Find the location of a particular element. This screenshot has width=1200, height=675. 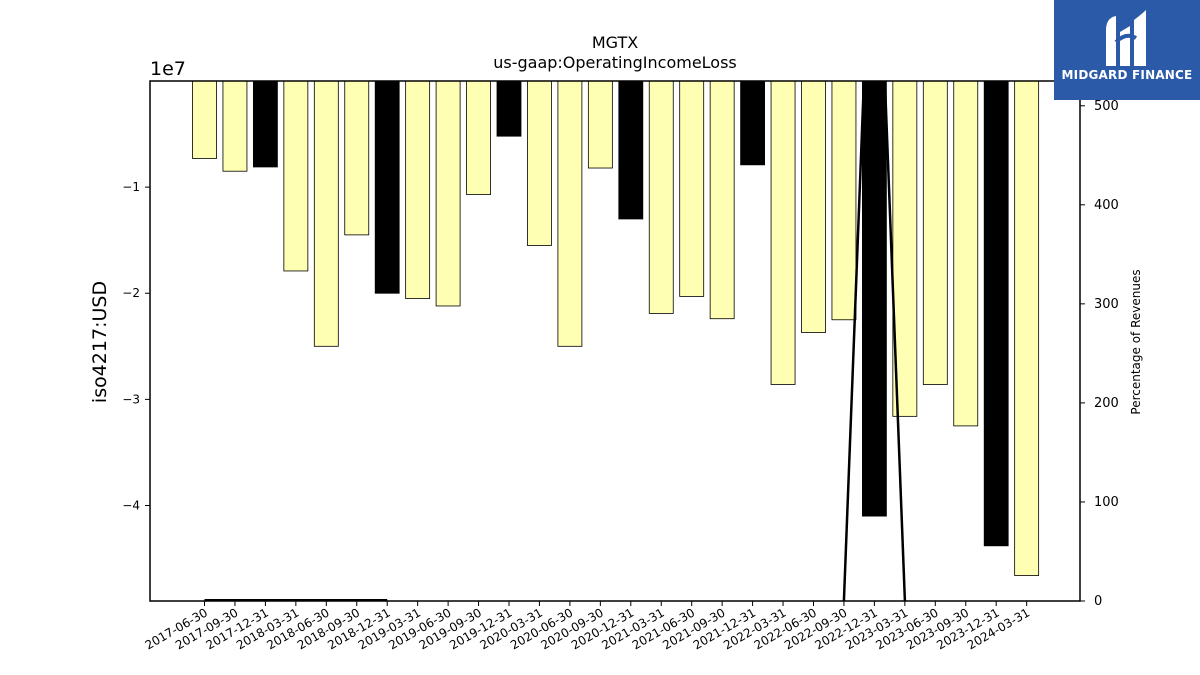

y2-tick-label: 500 is located at coordinates (1106, 106).